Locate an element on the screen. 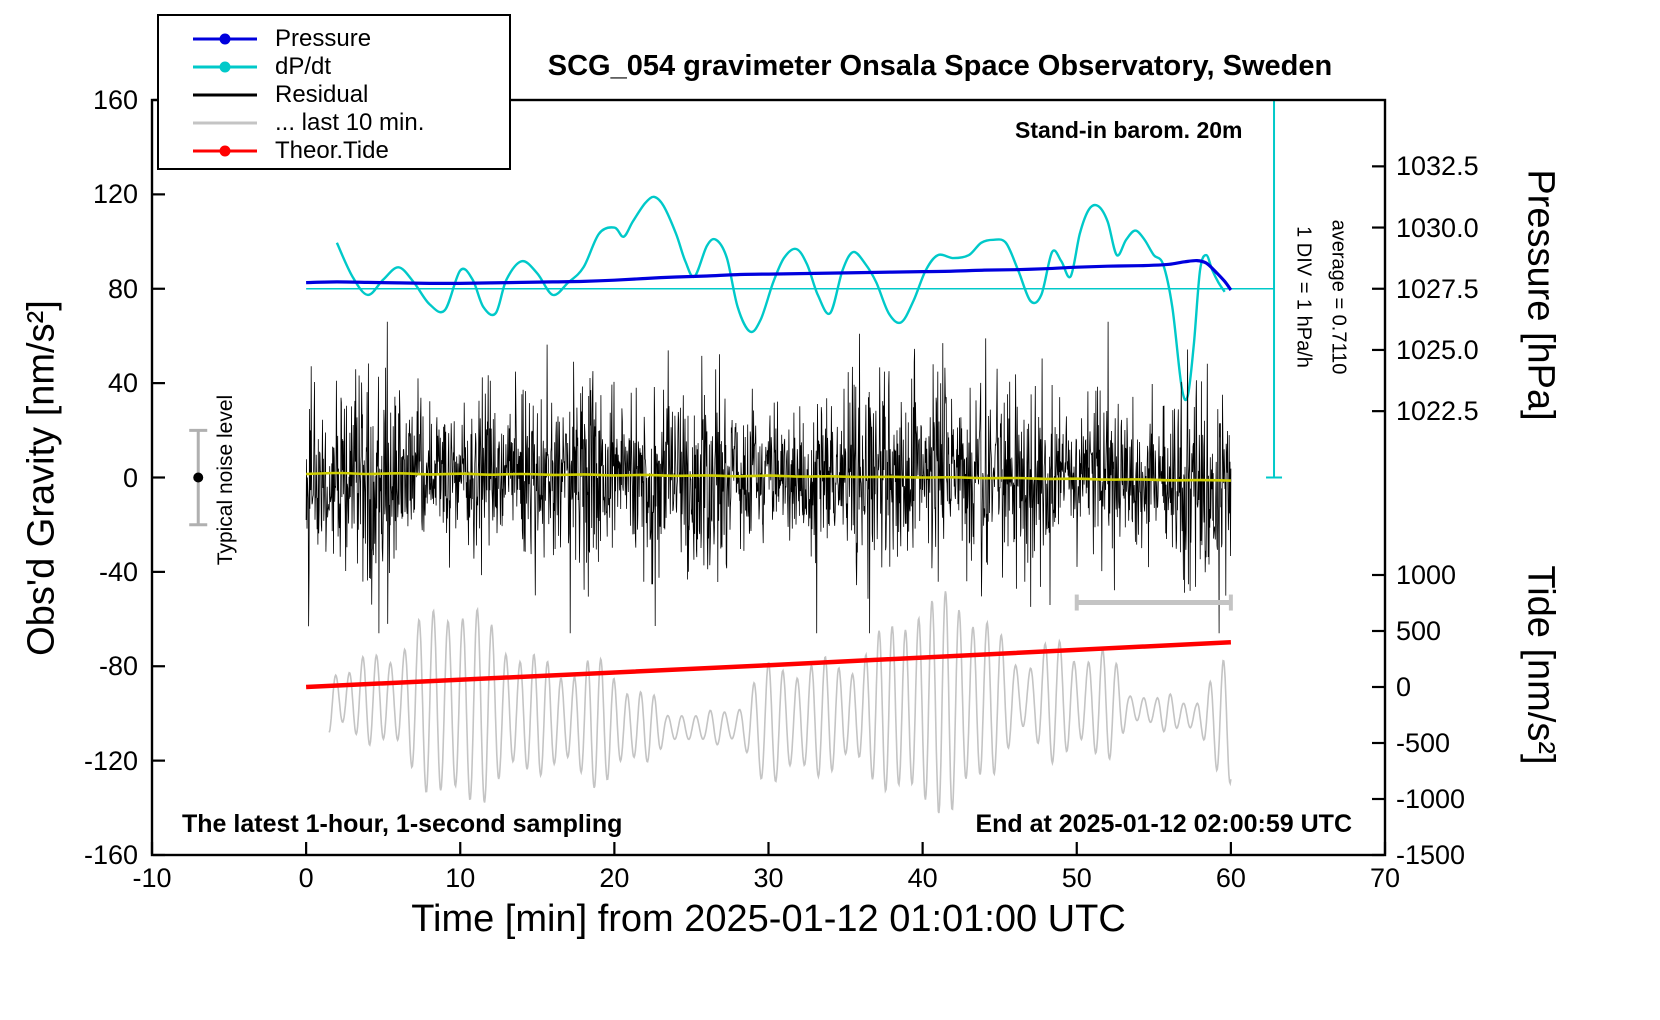 The width and height of the screenshot is (1660, 1020). last10-line-swatch is located at coordinates (225, 123).